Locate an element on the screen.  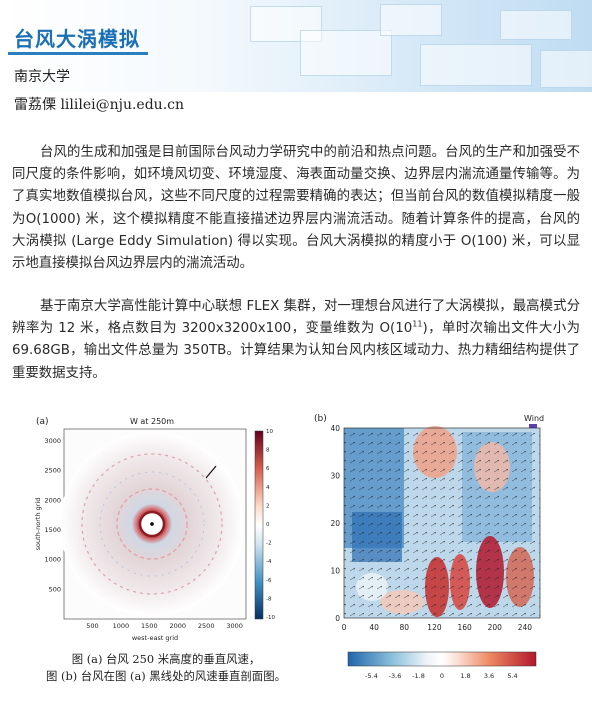
panel-a-label: (a) is located at coordinates (42, 422).